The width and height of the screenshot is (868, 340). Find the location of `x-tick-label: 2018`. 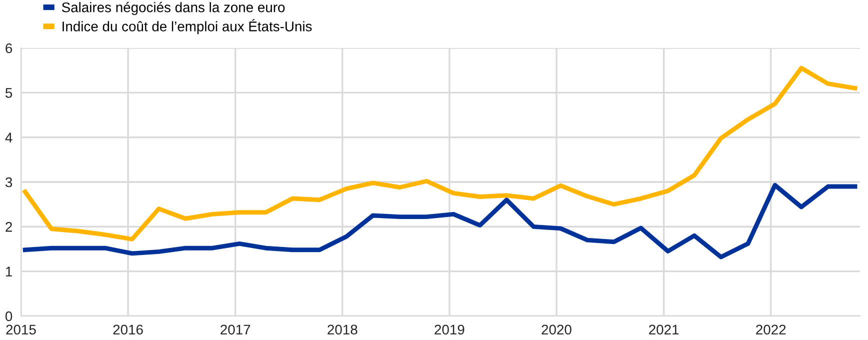

x-tick-label: 2018 is located at coordinates (343, 329).